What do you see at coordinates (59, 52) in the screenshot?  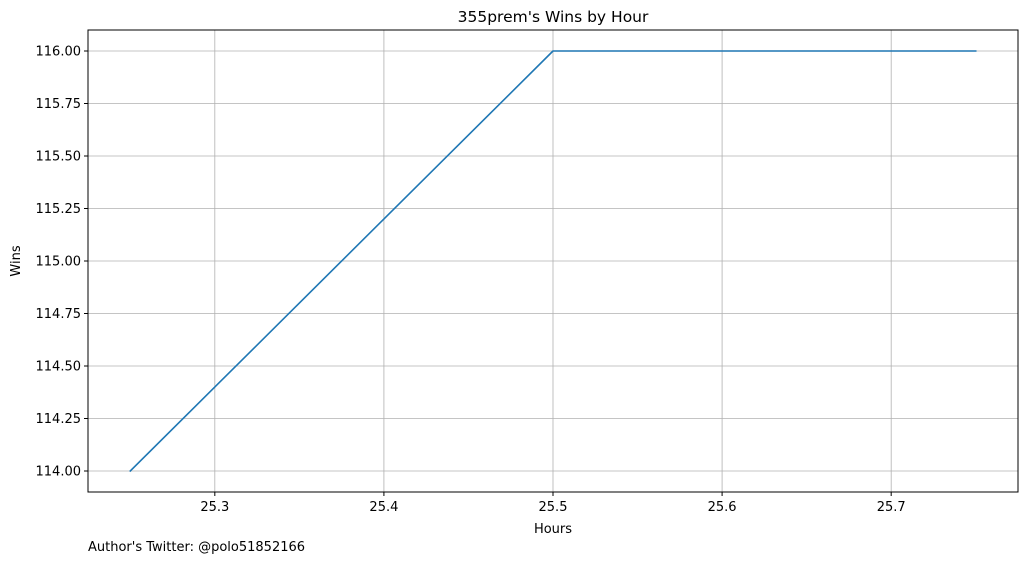 I see `y-tick-label: 116.00` at bounding box center [59, 52].